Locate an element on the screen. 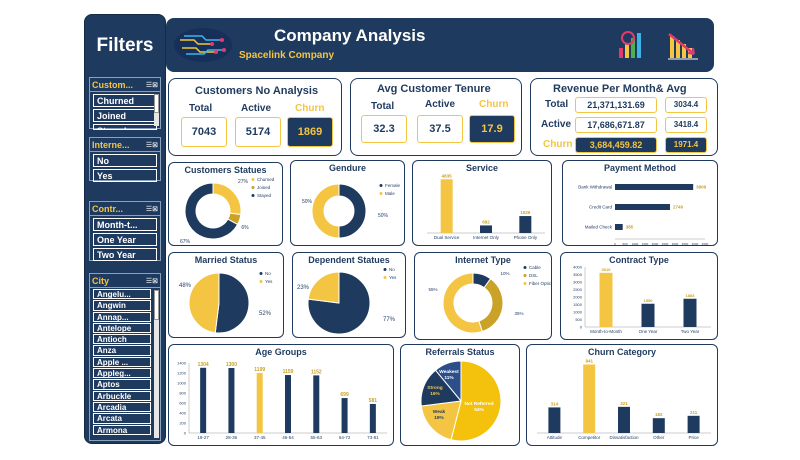 The height and width of the screenshot is (460, 800). data-label: 6% is located at coordinates (245, 228).